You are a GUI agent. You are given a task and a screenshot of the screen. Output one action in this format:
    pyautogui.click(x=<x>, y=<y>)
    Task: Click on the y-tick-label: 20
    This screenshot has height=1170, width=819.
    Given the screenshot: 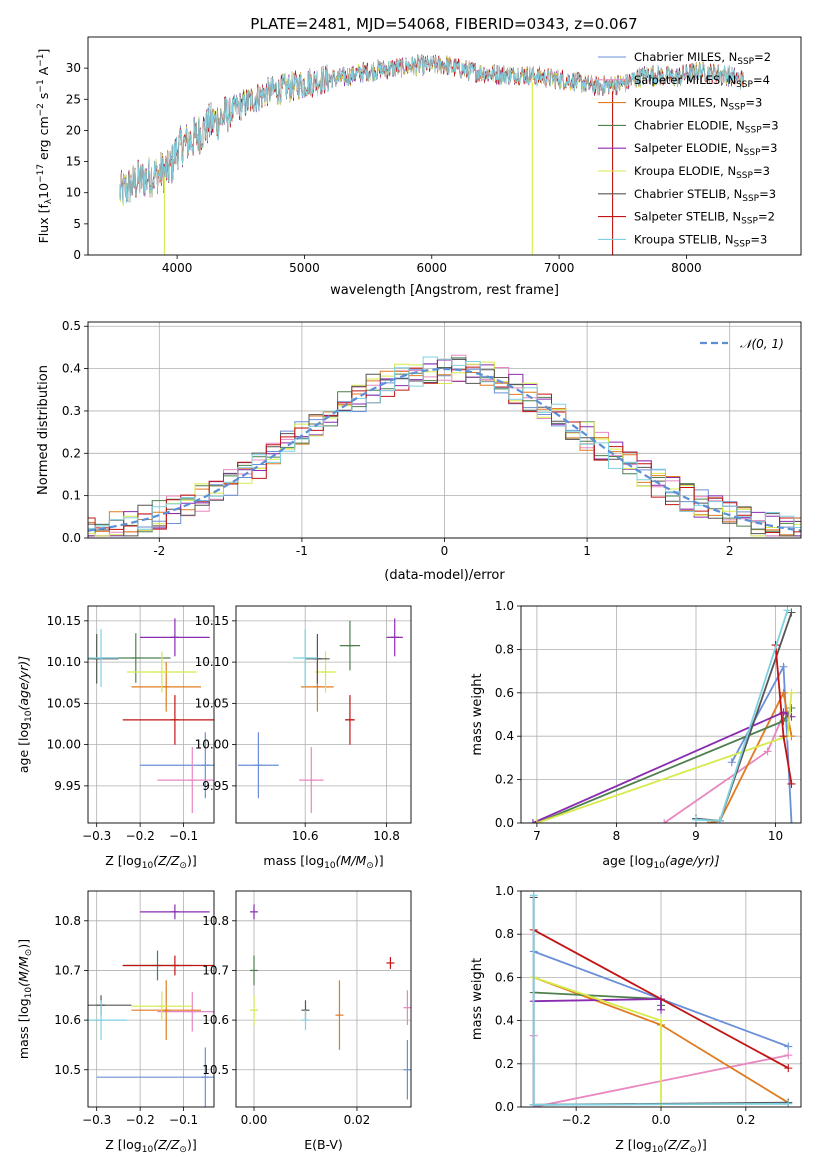 What is the action you would take?
    pyautogui.click(x=73, y=130)
    